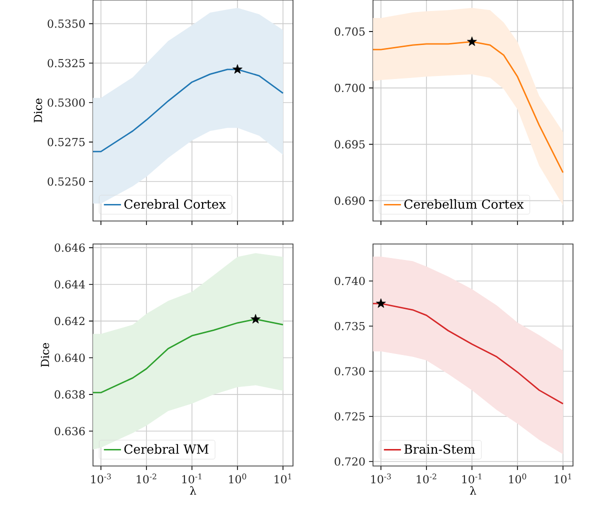  I want to click on y-tick-label: 0.720, so click(349, 461).